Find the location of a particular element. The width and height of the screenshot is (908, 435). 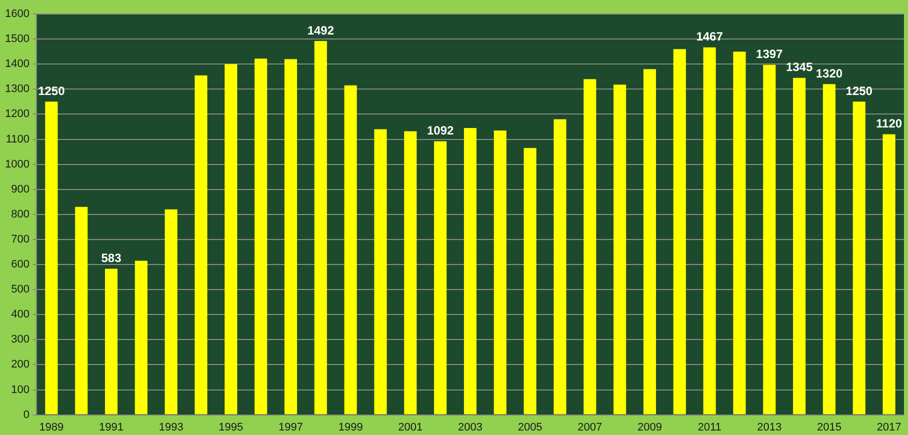

y-tick-label: 1500 is located at coordinates (17, 39).